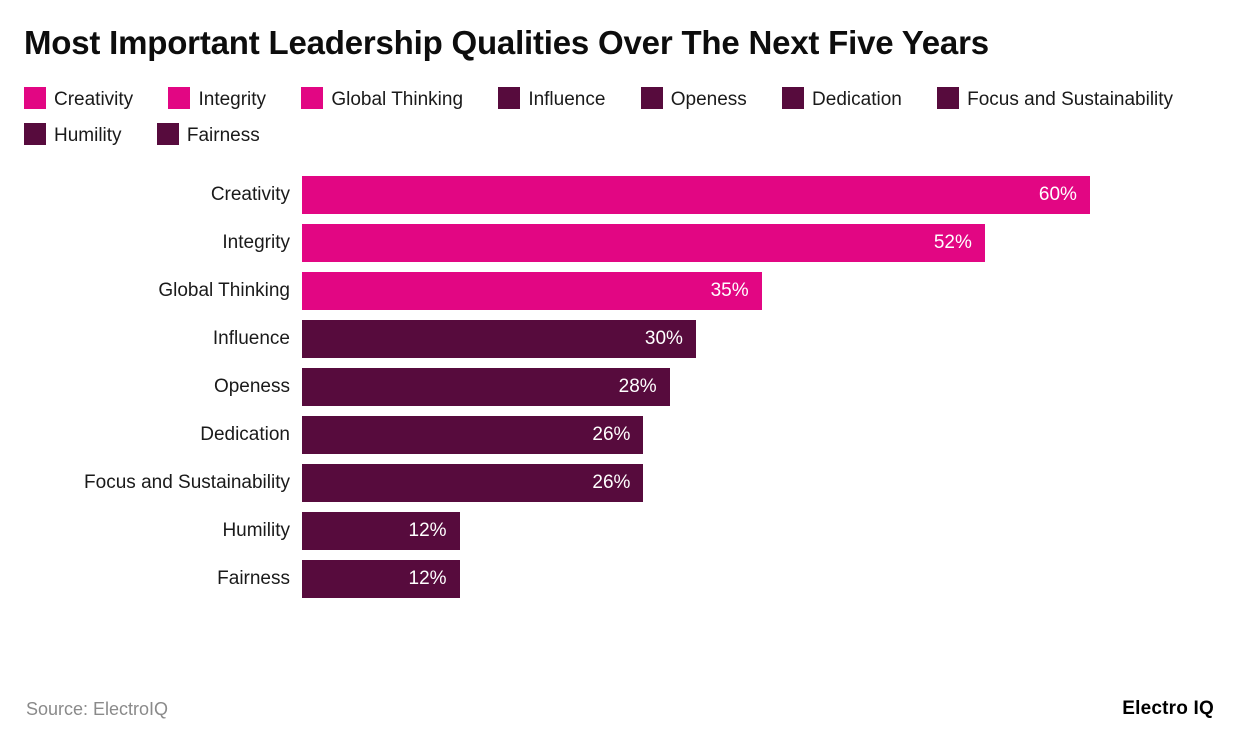 The height and width of the screenshot is (744, 1240). I want to click on bar-humility: 12%, so click(381, 531).